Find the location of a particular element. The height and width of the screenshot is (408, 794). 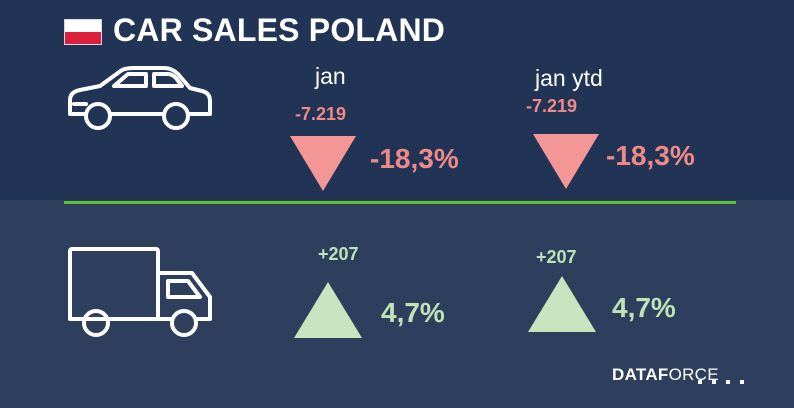

trucks-jan-delta: +207 is located at coordinates (338, 254).